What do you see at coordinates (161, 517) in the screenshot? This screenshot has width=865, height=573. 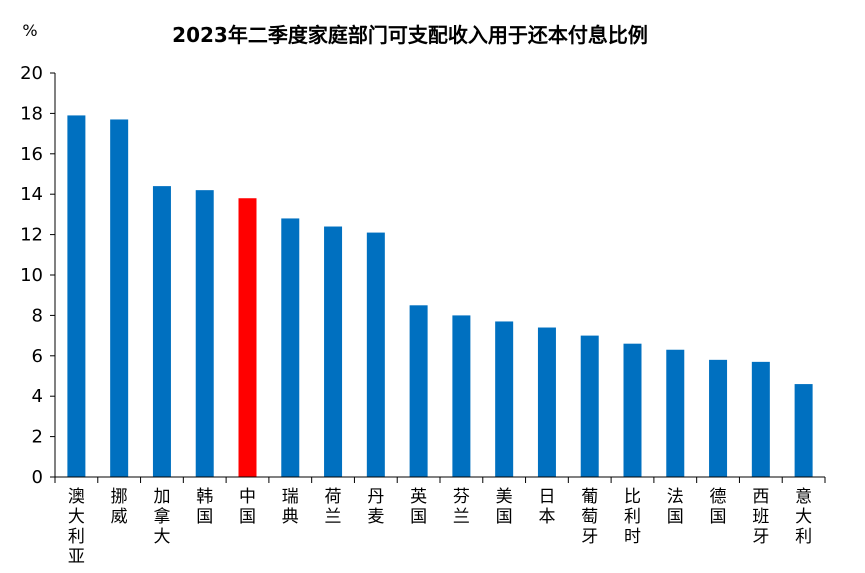 I see `x-category-label: 加拿大` at bounding box center [161, 517].